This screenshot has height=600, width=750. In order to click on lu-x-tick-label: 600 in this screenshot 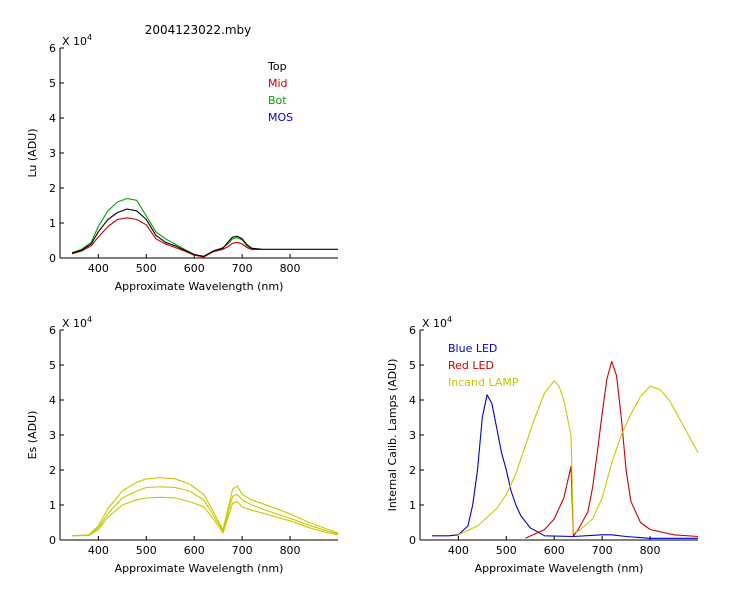, I will do `click(194, 268)`.